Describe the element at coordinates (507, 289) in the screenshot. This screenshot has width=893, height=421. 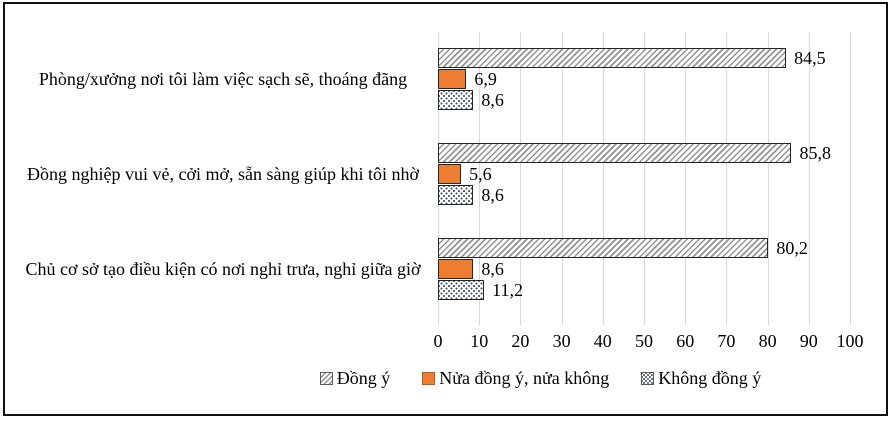
I see `bar-value-label: 11,2` at that location.